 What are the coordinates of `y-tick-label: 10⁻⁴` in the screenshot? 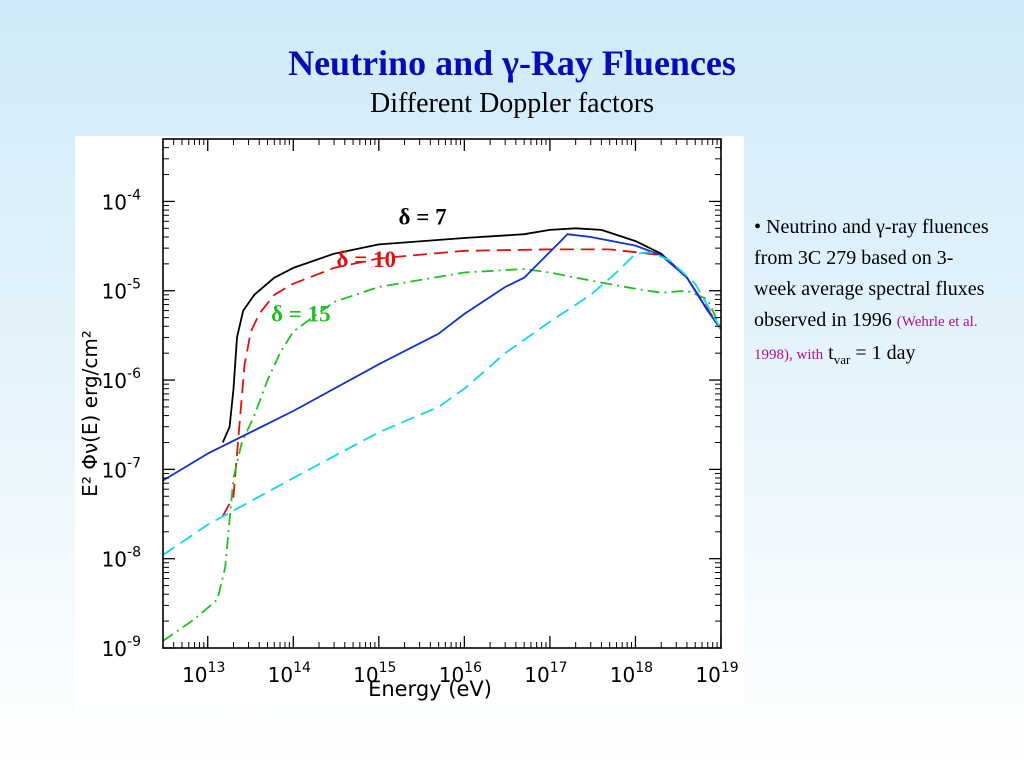 It's located at (122, 200).